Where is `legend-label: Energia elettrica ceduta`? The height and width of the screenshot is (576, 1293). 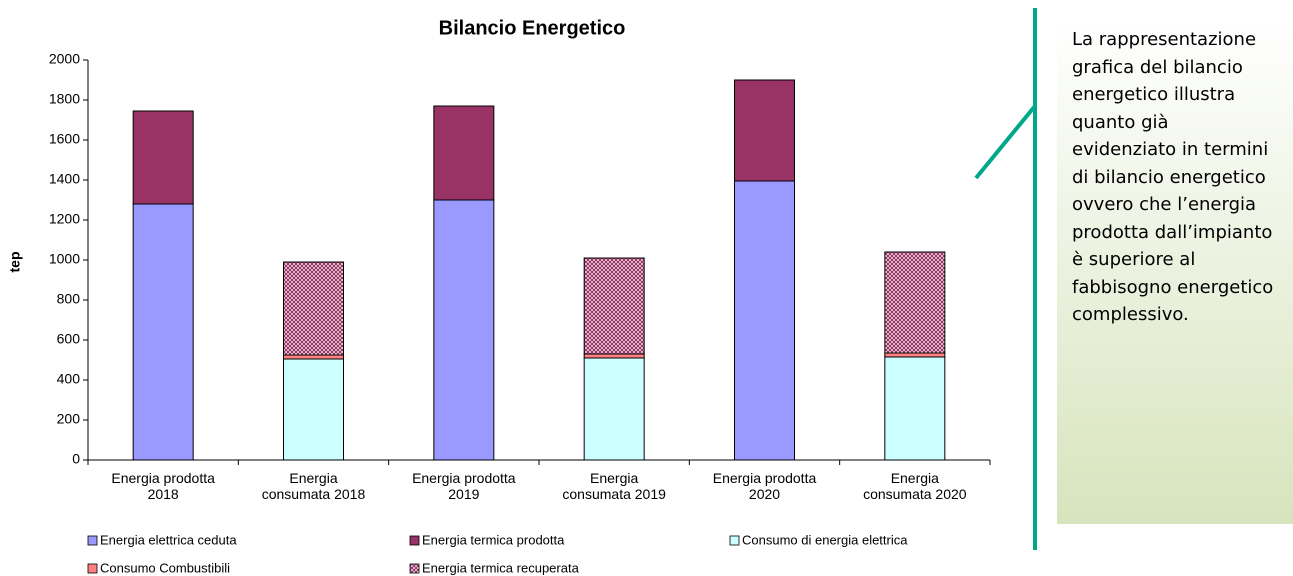
legend-label: Energia elettrica ceduta is located at coordinates (168, 539).